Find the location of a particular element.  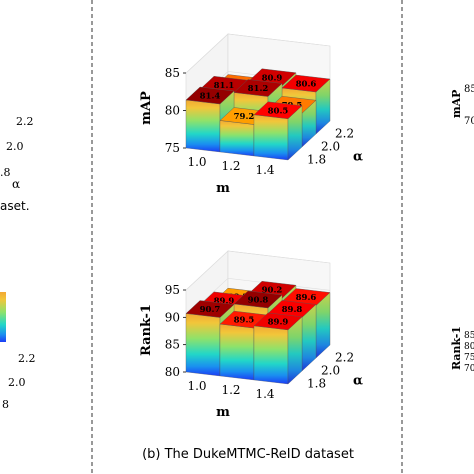

left-tick-a: 2.2 is located at coordinates (25, 121).